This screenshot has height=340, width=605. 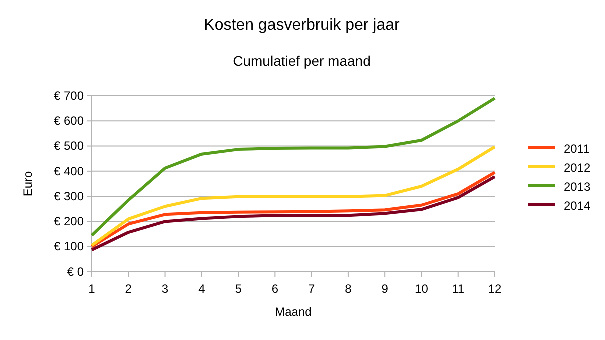 What do you see at coordinates (165, 289) in the screenshot?
I see `x-tick-label: 3` at bounding box center [165, 289].